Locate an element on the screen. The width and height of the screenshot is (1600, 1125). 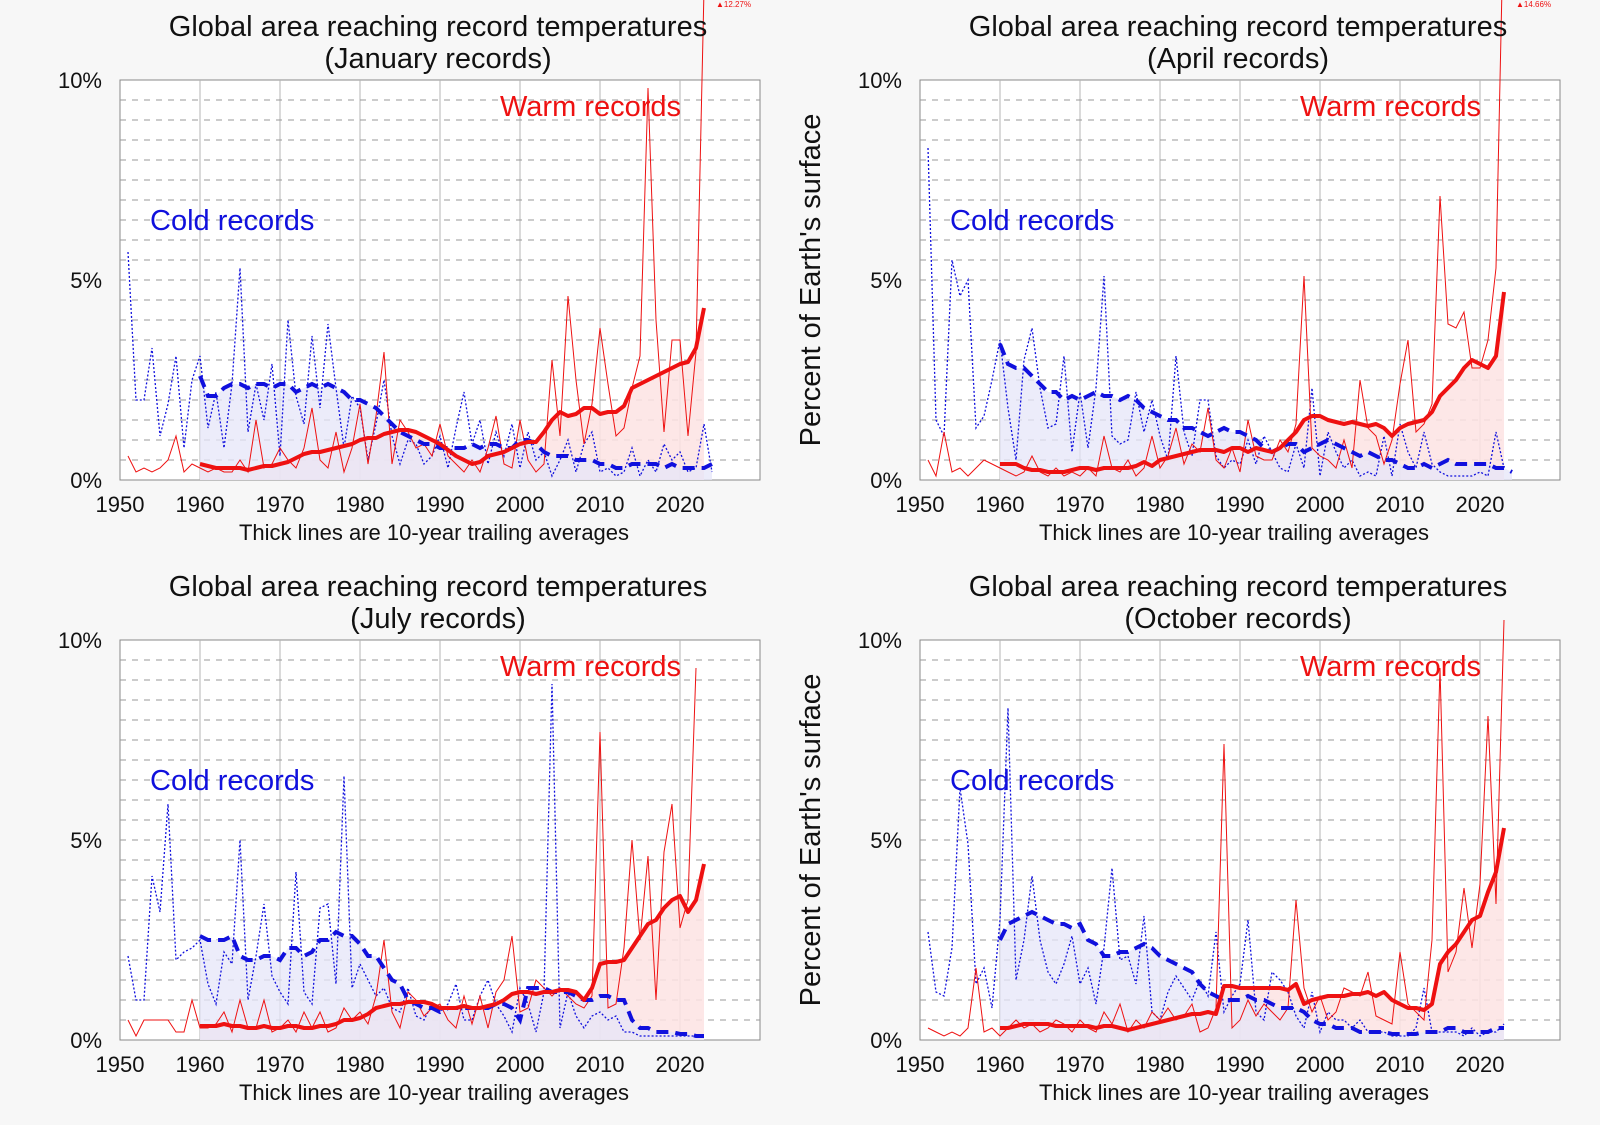
chart-subtitle: (October records) is located at coordinates (1237, 619).